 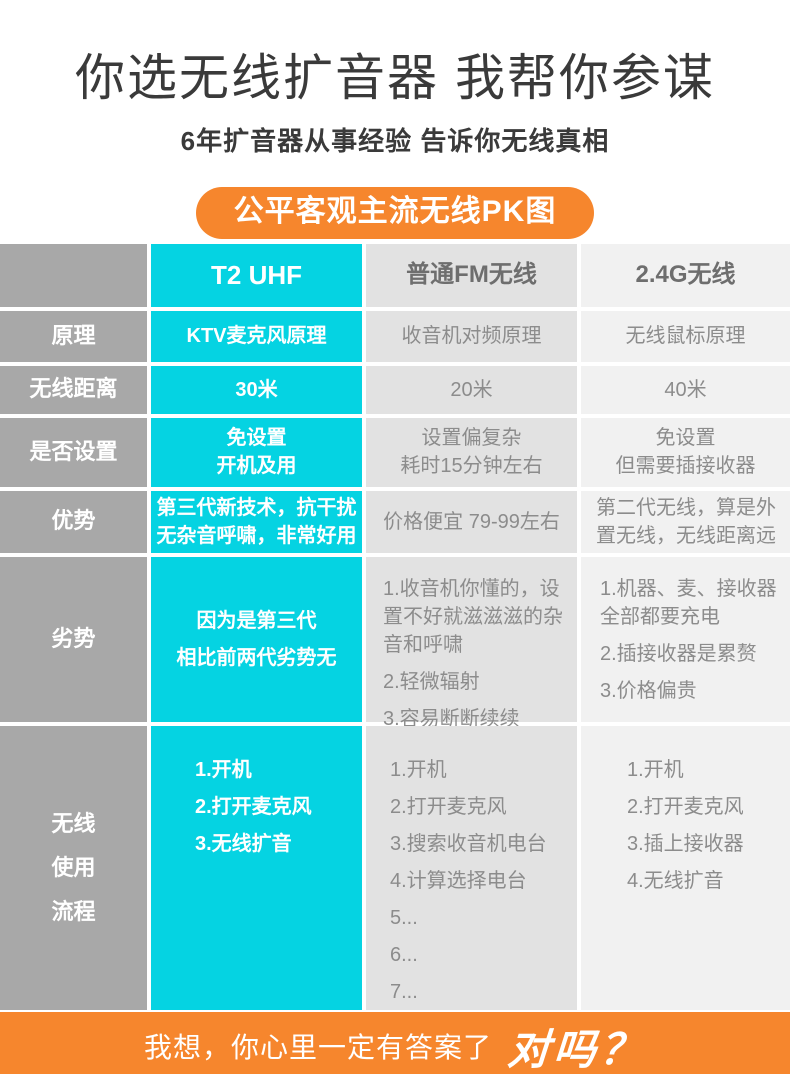 I want to click on list-line: 耗时15分钟左右, so click(x=471, y=466).